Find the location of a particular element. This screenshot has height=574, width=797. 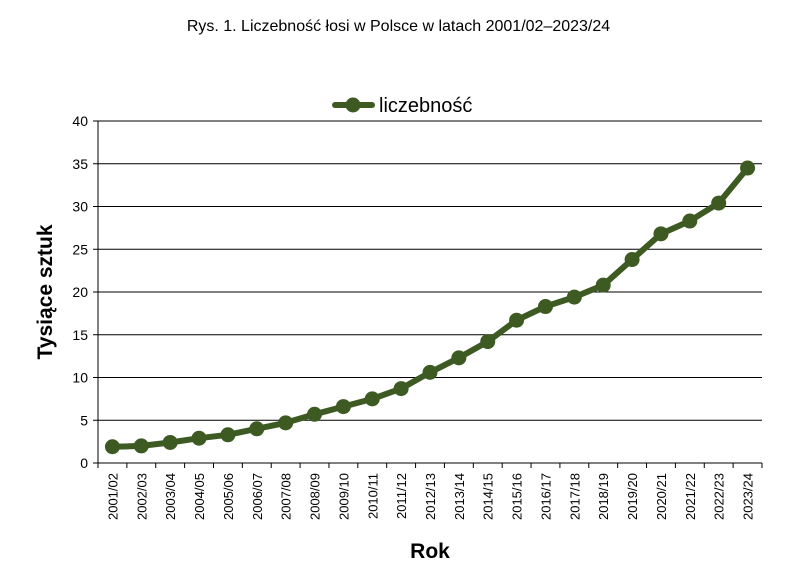

x-tick-label: 2015/16 is located at coordinates (517, 496).